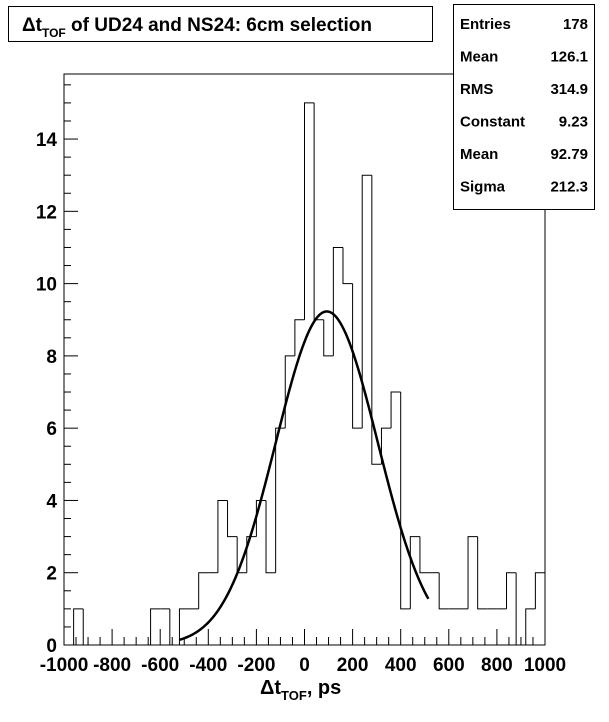  Describe the element at coordinates (47, 140) in the screenshot. I see `y-tick-label: 14` at that location.